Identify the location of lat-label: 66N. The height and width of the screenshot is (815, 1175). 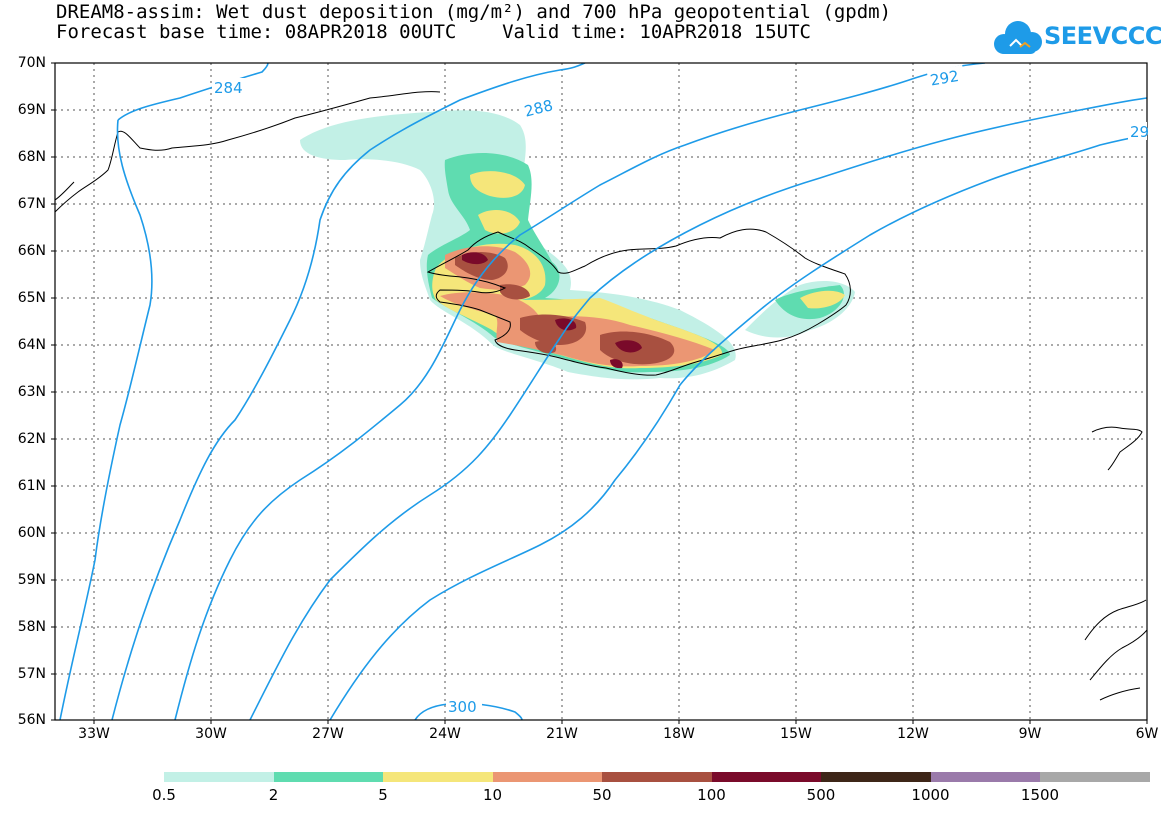
(31, 251).